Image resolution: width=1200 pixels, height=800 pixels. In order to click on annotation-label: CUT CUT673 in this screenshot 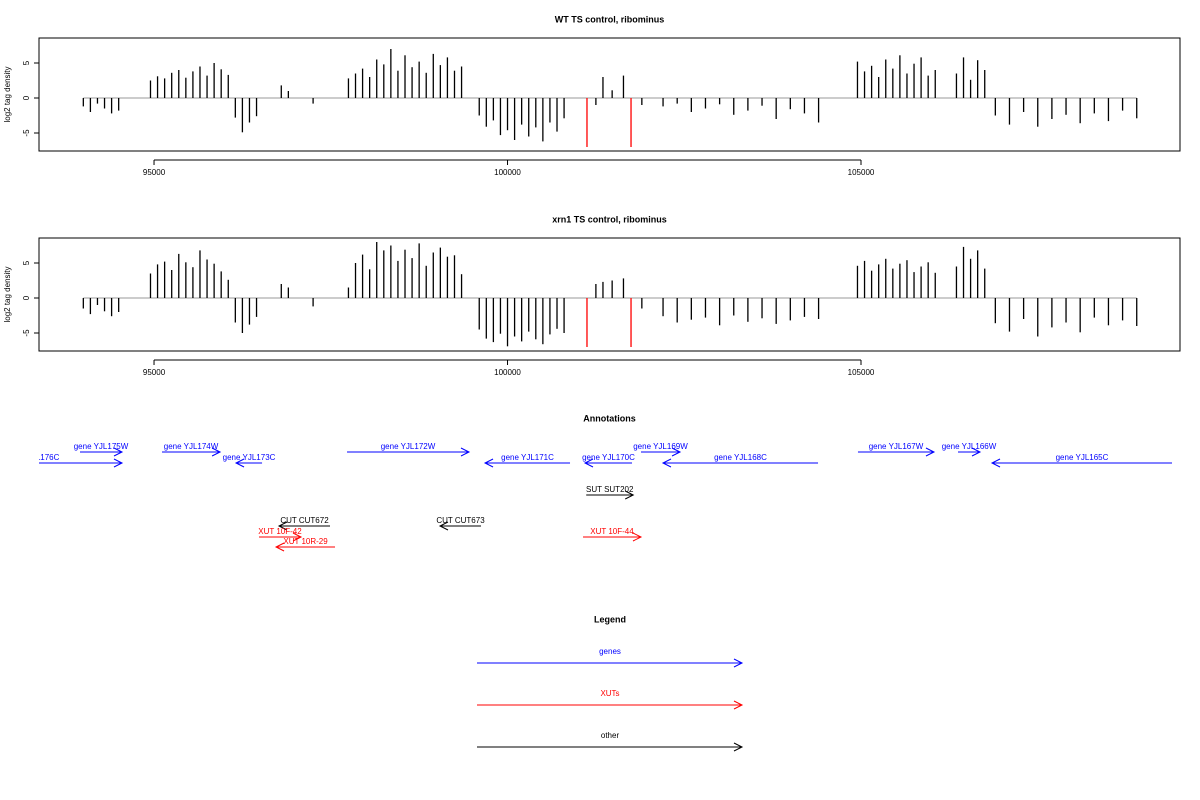, I will do `click(460, 520)`.